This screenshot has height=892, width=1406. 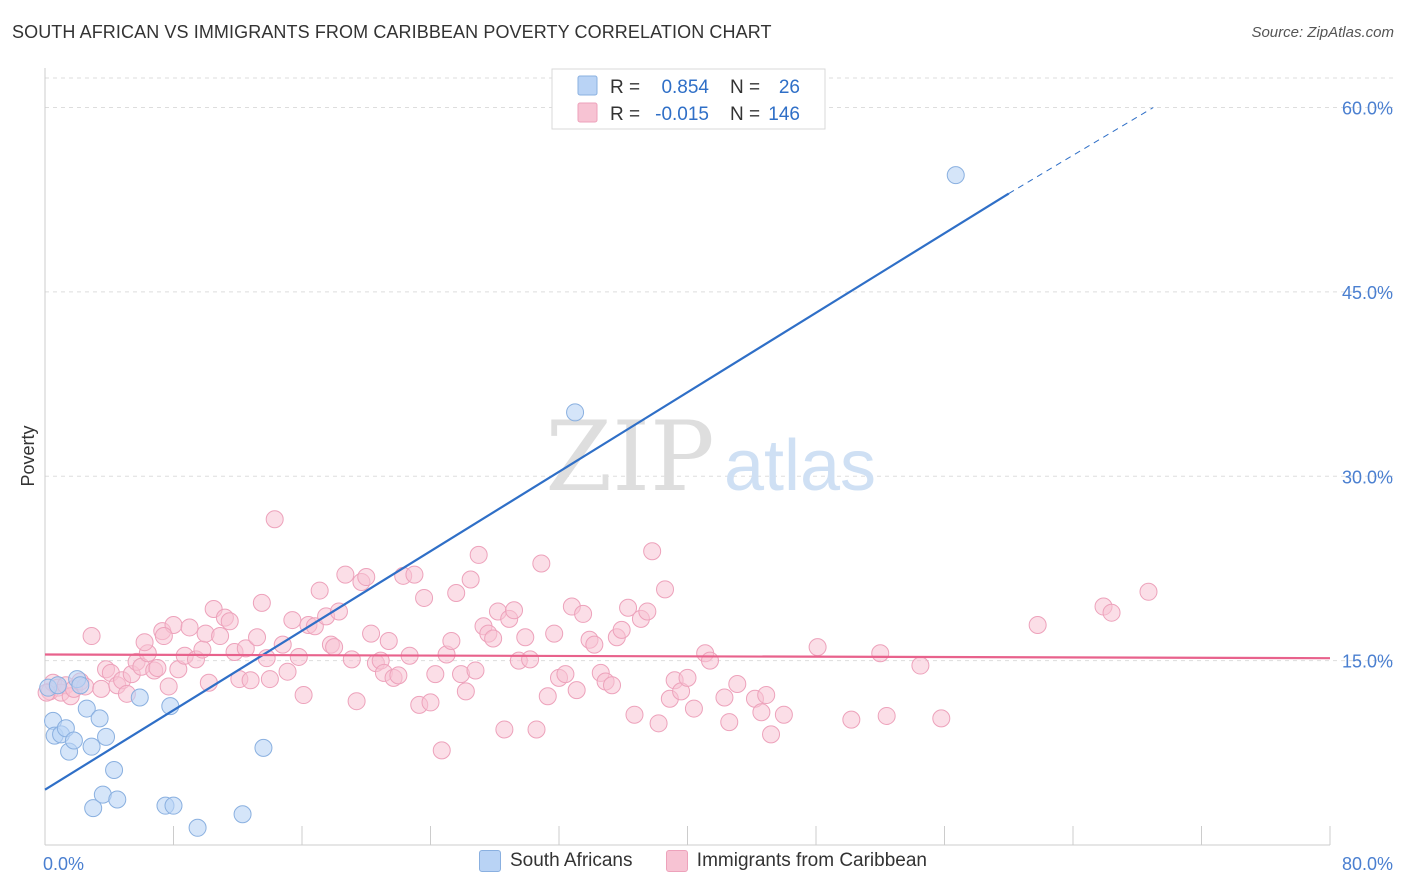 I want to click on y-tick-label: 45.0%, so click(x=1367, y=293).